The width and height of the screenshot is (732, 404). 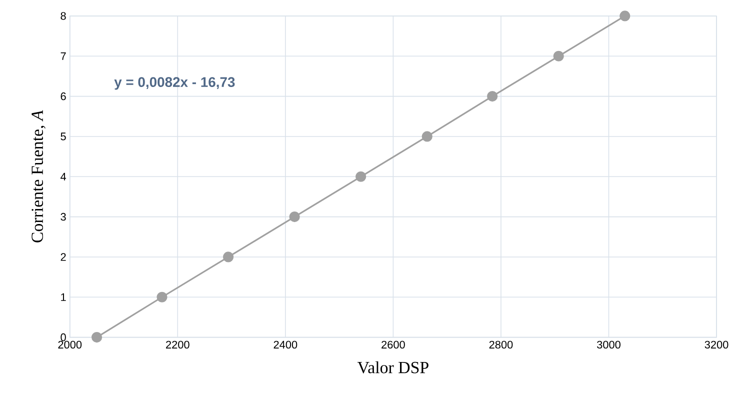 What do you see at coordinates (608, 344) in the screenshot?
I see `x-tick-label: 3000` at bounding box center [608, 344].